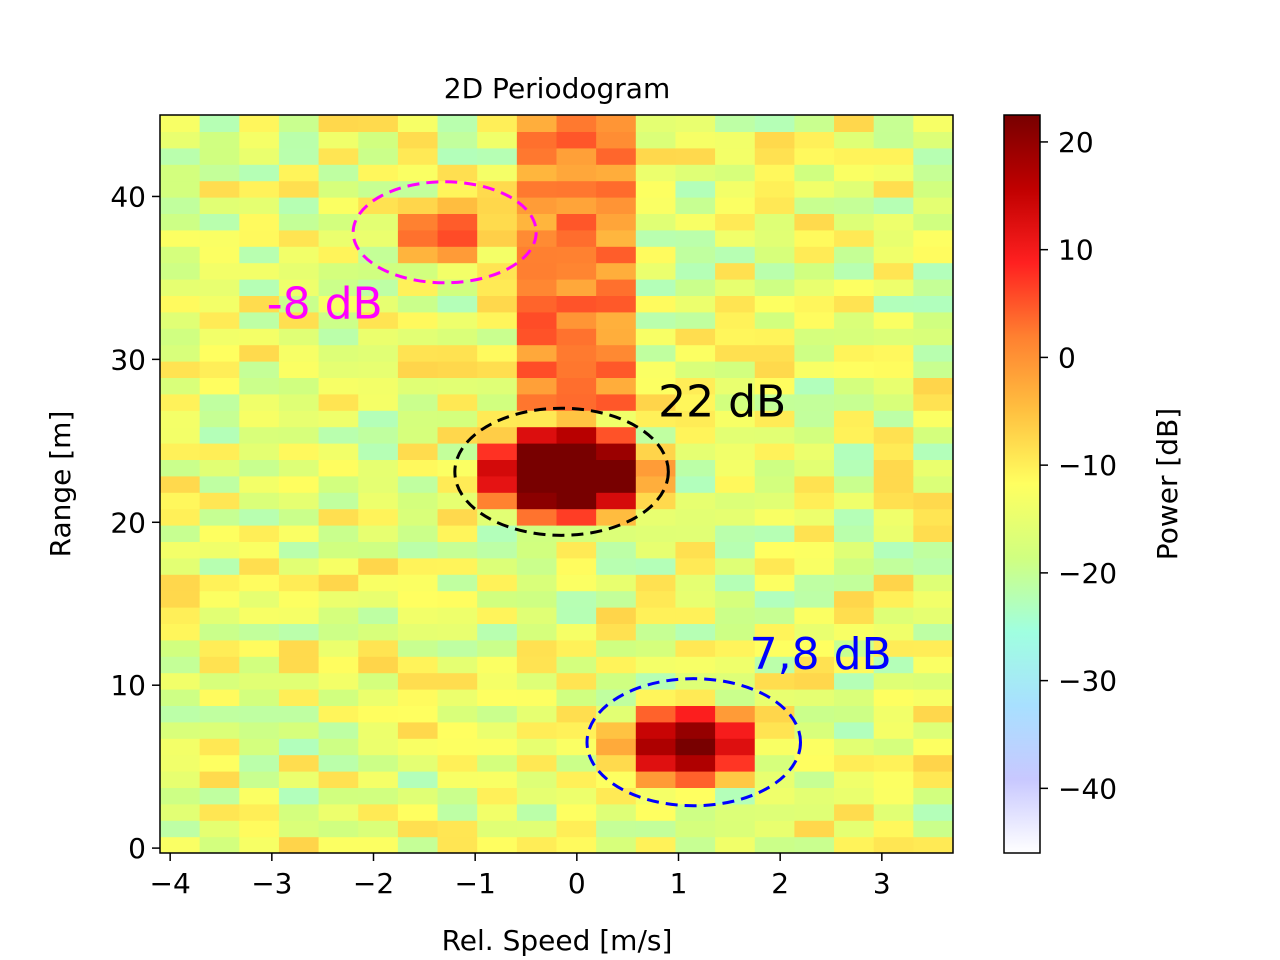 Image resolution: width=1280 pixels, height=960 pixels. I want to click on colorbar-tick-label: 10, so click(1076, 250).